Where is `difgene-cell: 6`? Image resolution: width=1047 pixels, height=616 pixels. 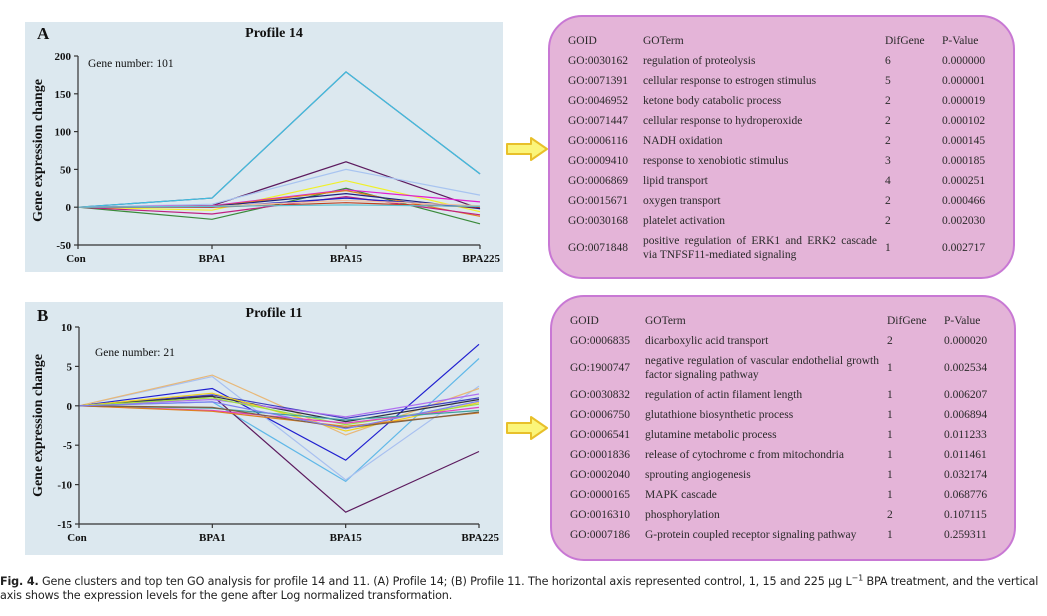 difgene-cell: 6 is located at coordinates (888, 61).